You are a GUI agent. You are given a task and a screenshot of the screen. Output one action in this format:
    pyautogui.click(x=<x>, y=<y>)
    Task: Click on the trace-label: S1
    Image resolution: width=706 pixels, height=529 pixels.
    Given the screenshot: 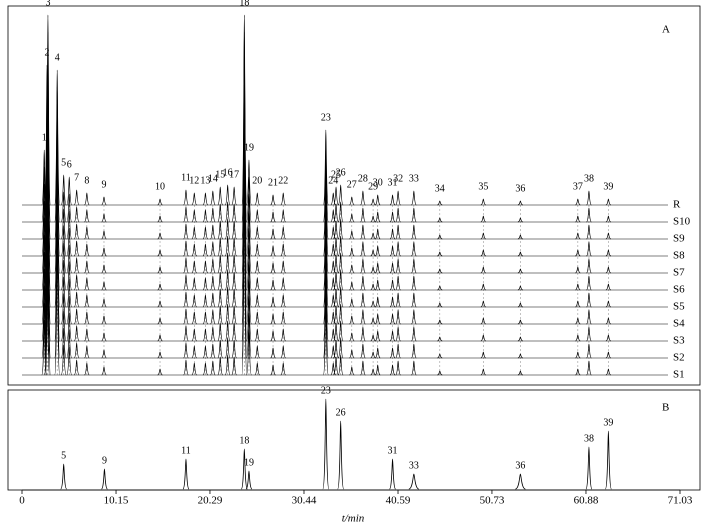 What is the action you would take?
    pyautogui.click(x=679, y=375)
    